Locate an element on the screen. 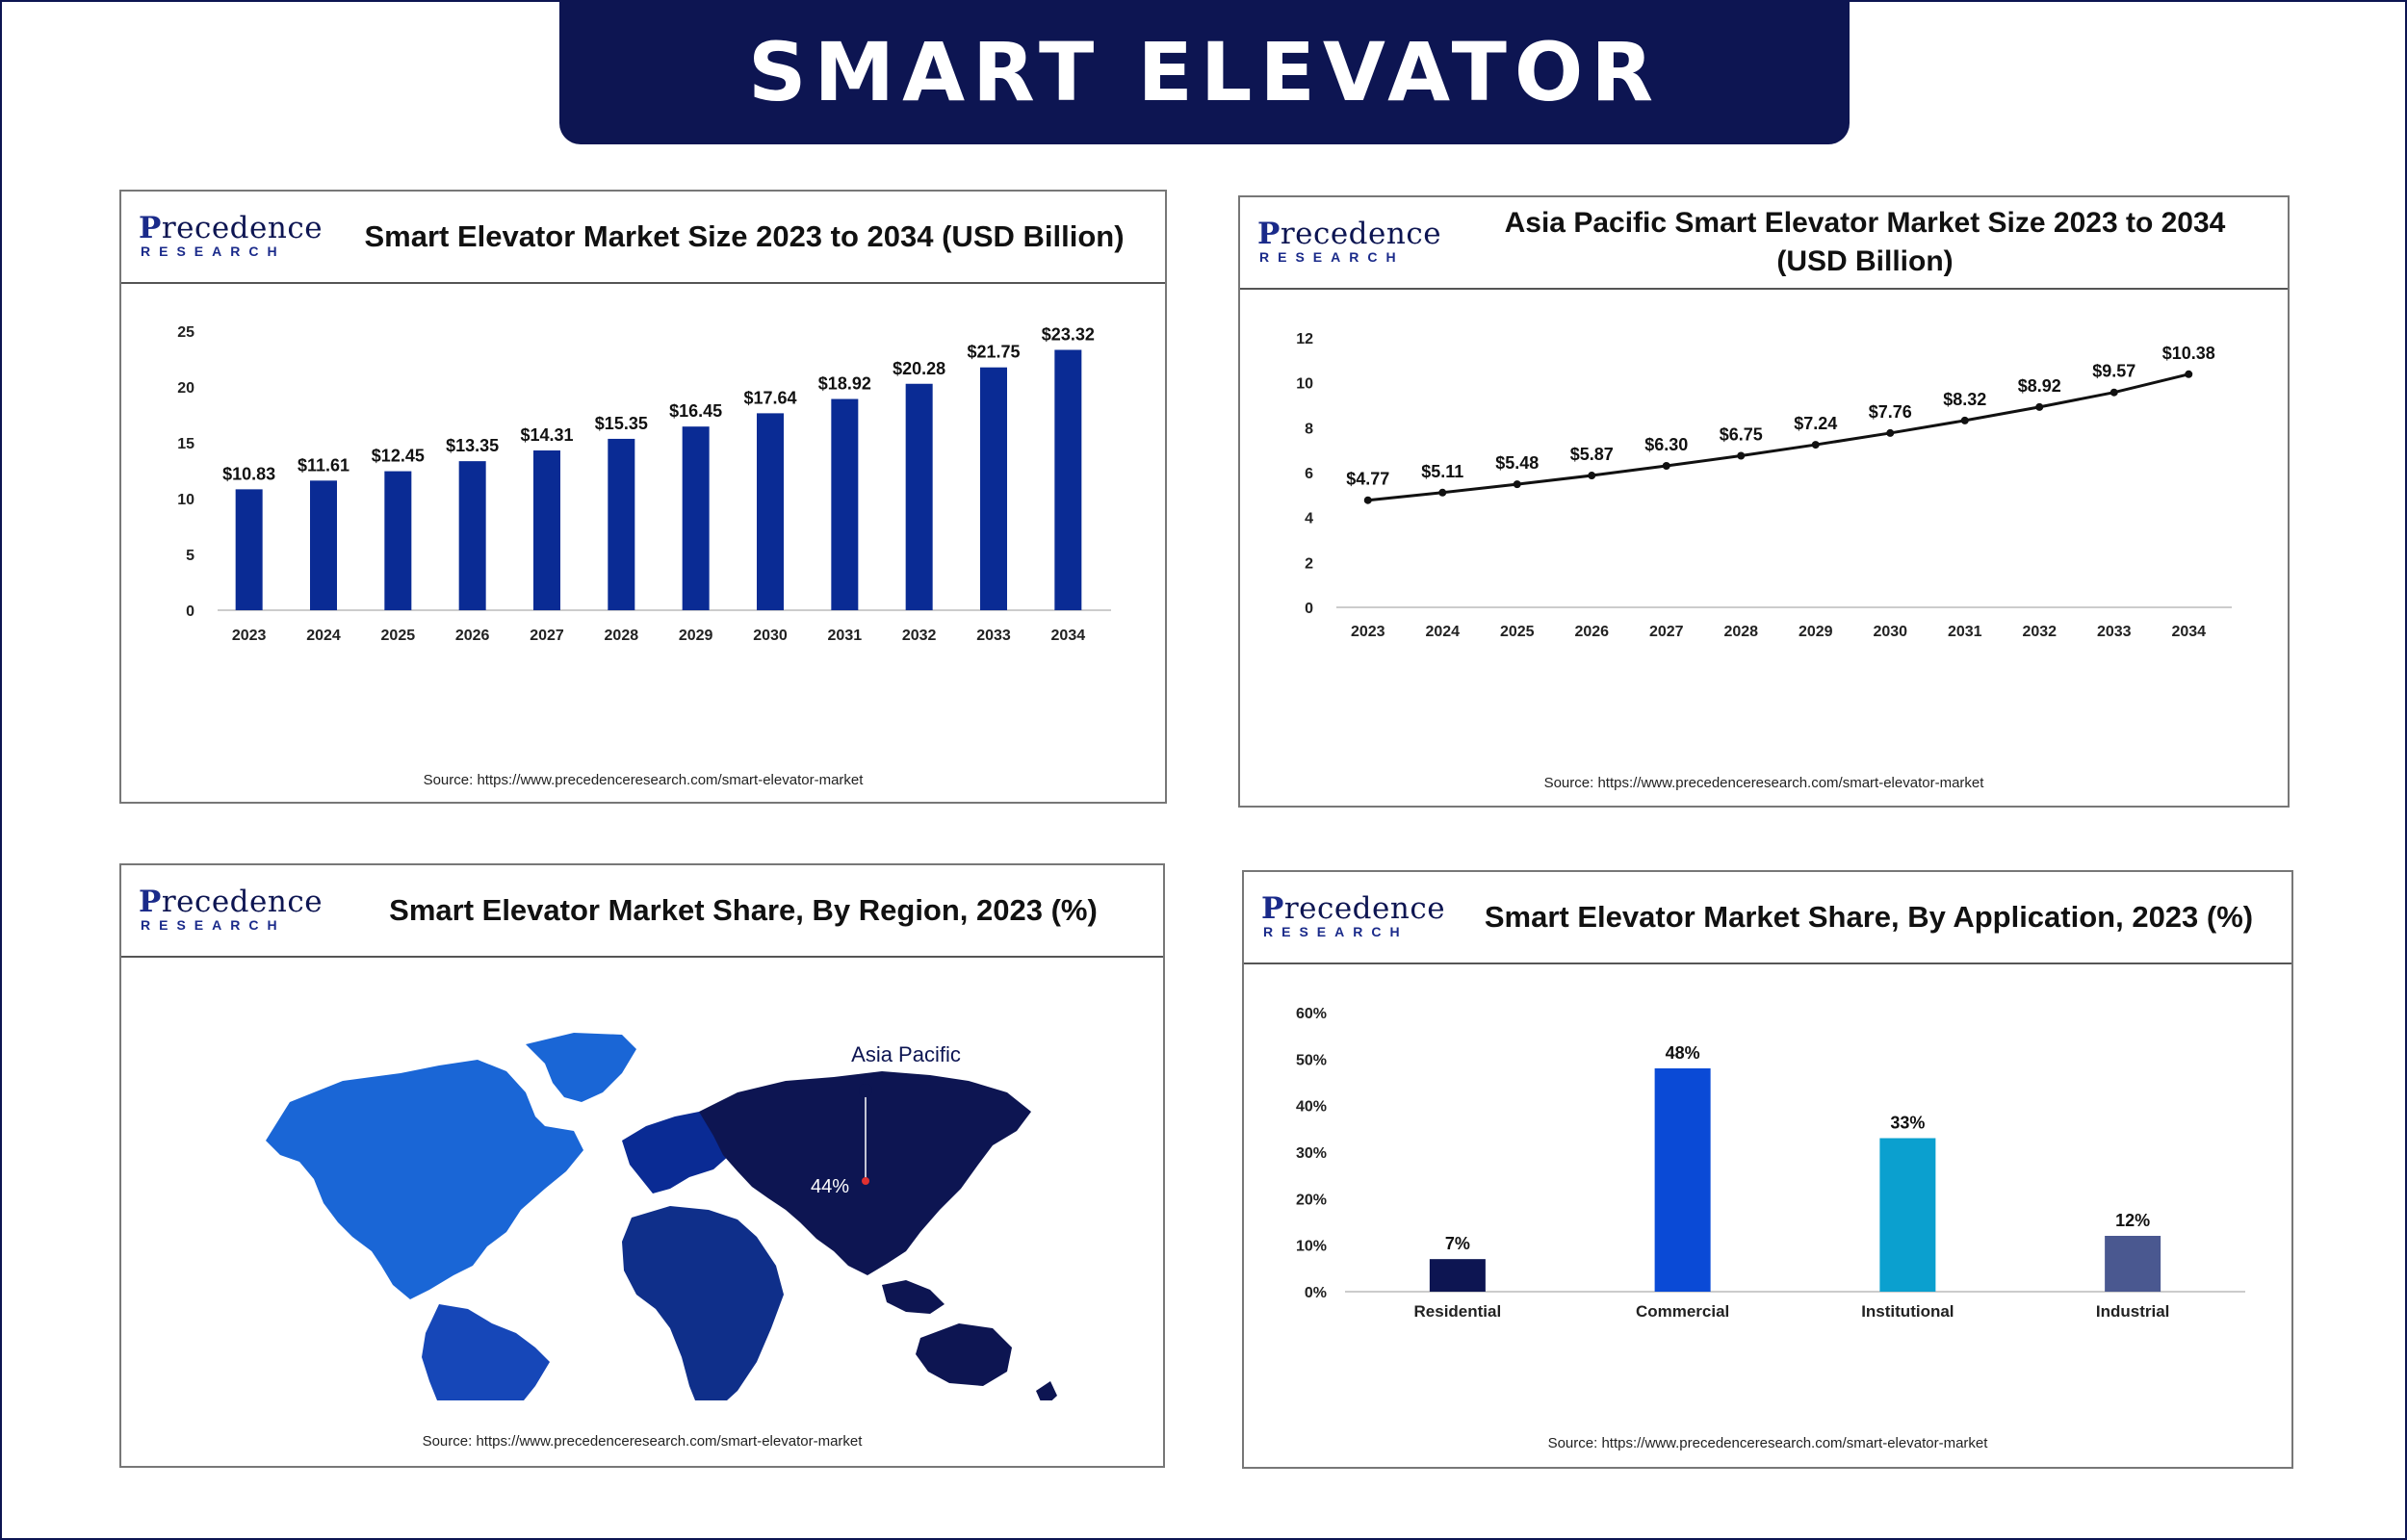 Image resolution: width=2407 pixels, height=1540 pixels. data-label: $16.45 is located at coordinates (695, 411).